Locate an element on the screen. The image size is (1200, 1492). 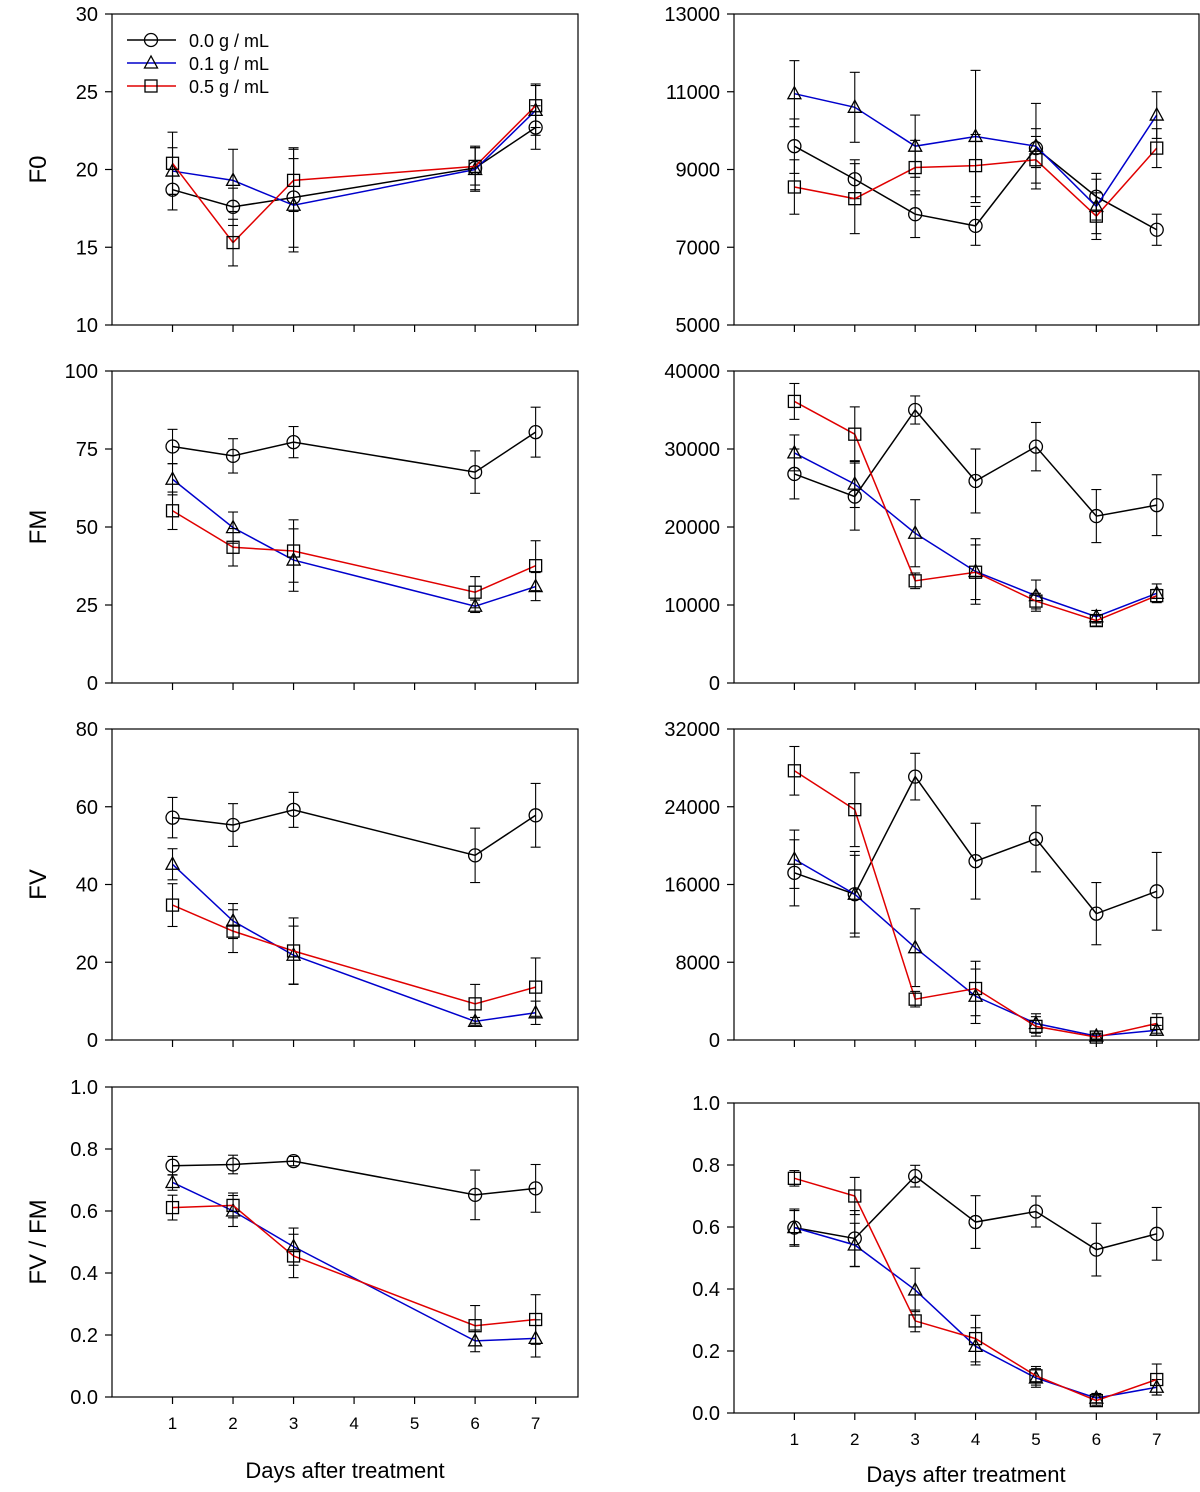
y-tick-label: 15 is located at coordinates (87, 248).